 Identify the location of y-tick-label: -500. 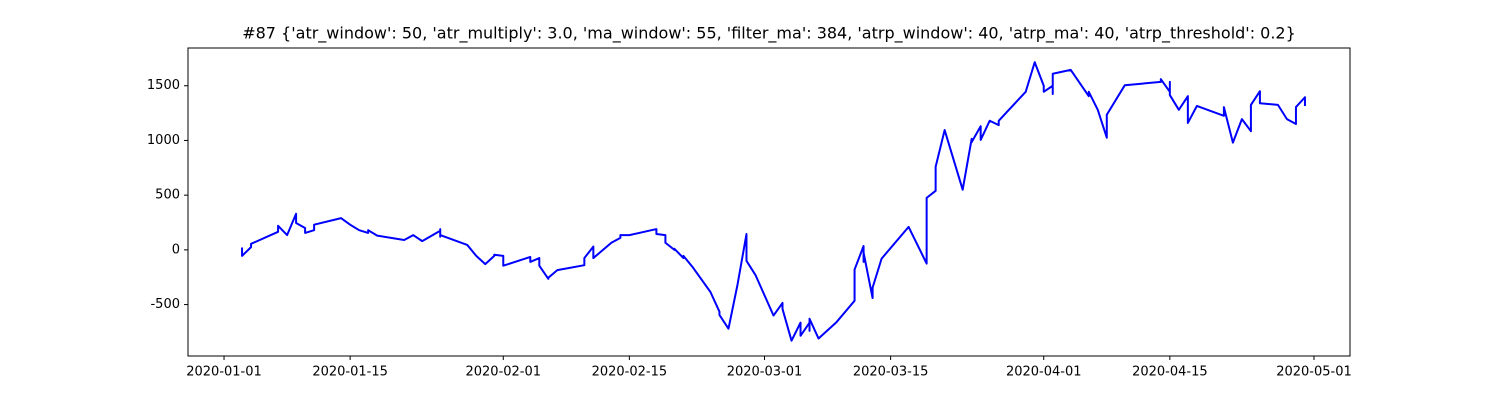
(165, 304).